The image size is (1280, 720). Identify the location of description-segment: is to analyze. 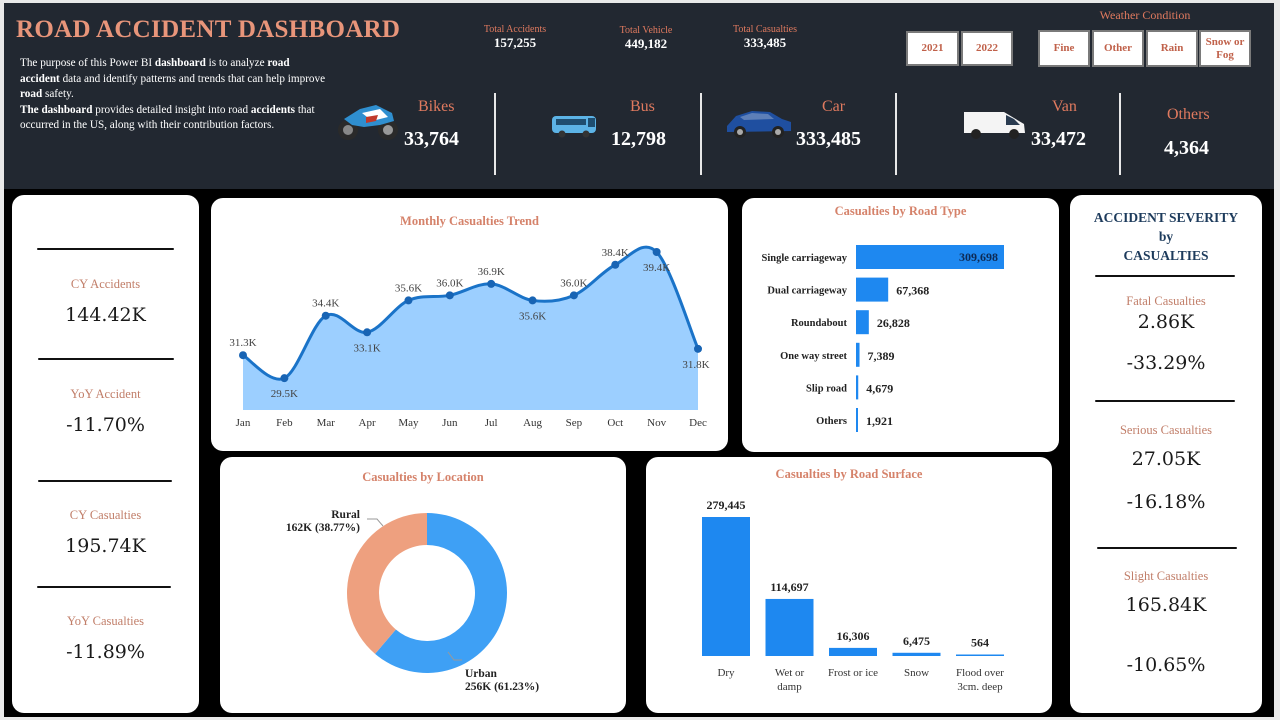
(236, 63).